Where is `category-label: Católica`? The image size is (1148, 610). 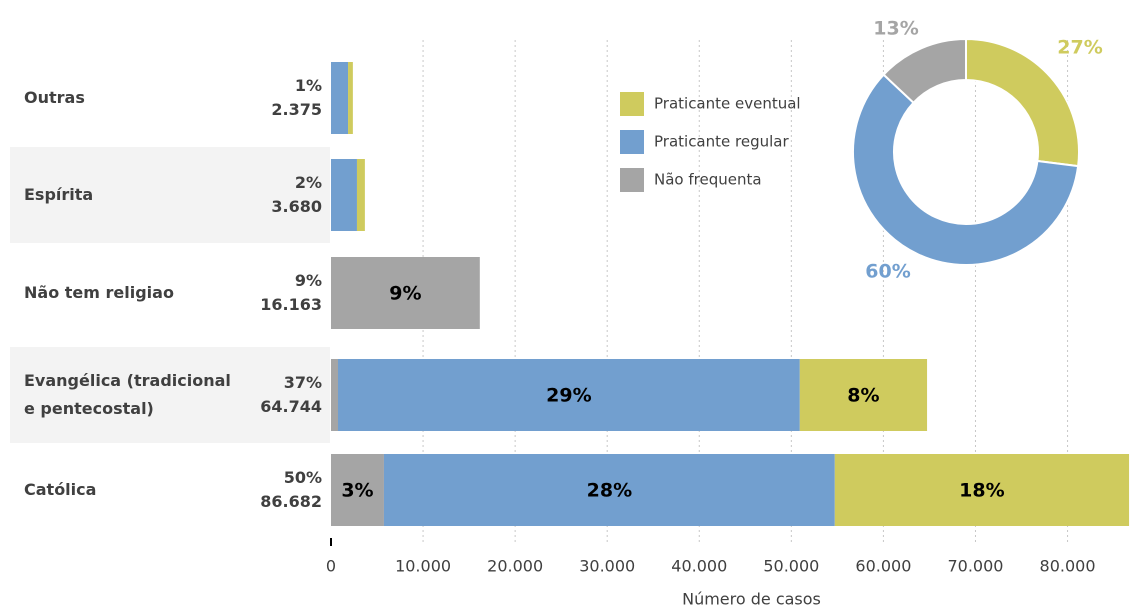 category-label: Católica is located at coordinates (60, 489).